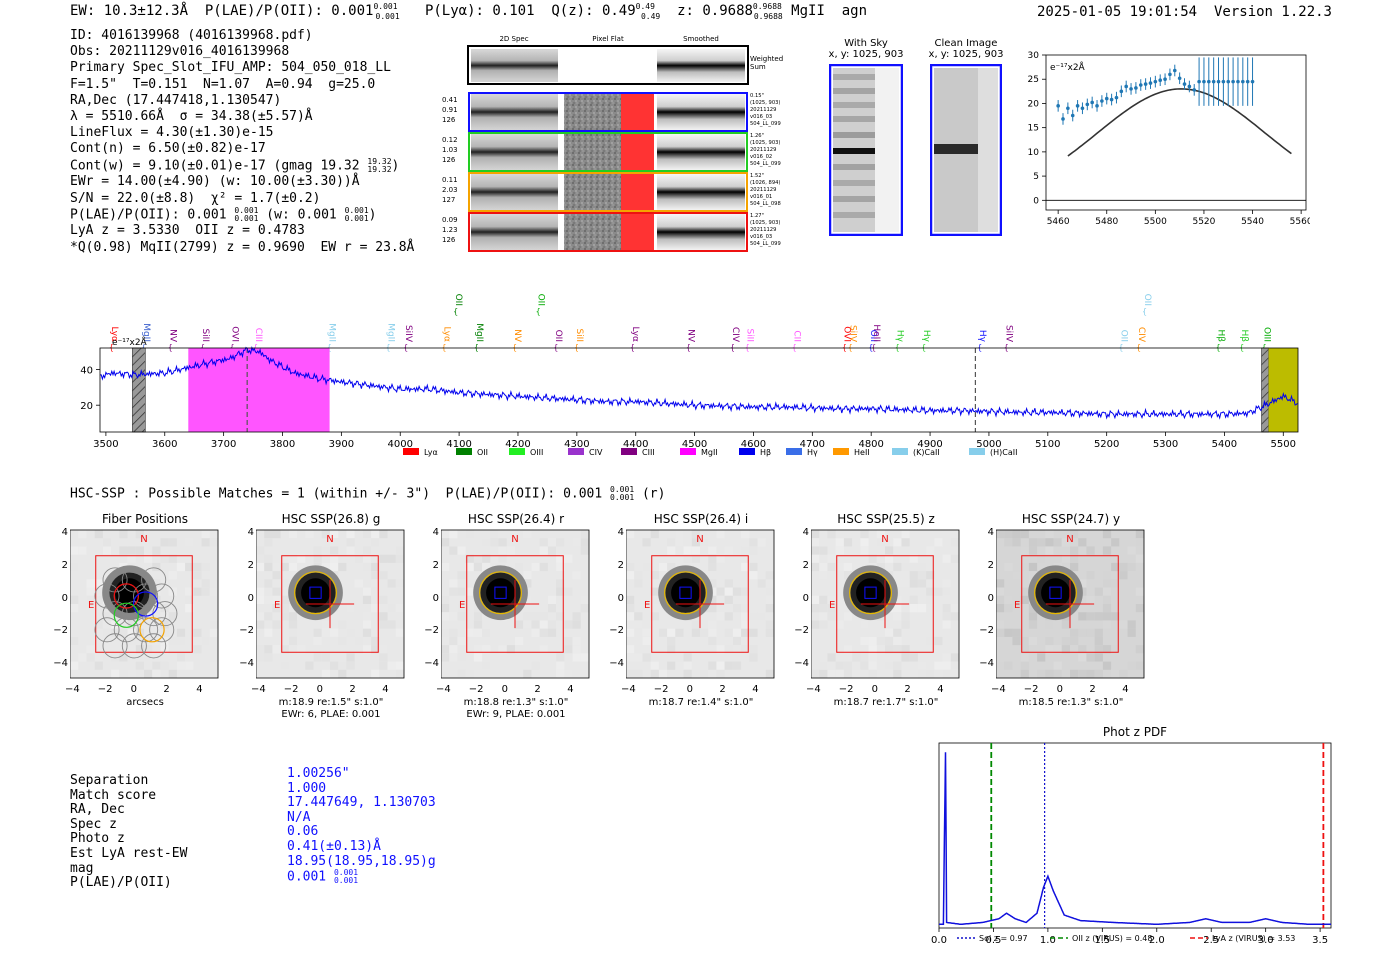  What do you see at coordinates (1135, 835) in the screenshot?
I see `photz-frame` at bounding box center [1135, 835].